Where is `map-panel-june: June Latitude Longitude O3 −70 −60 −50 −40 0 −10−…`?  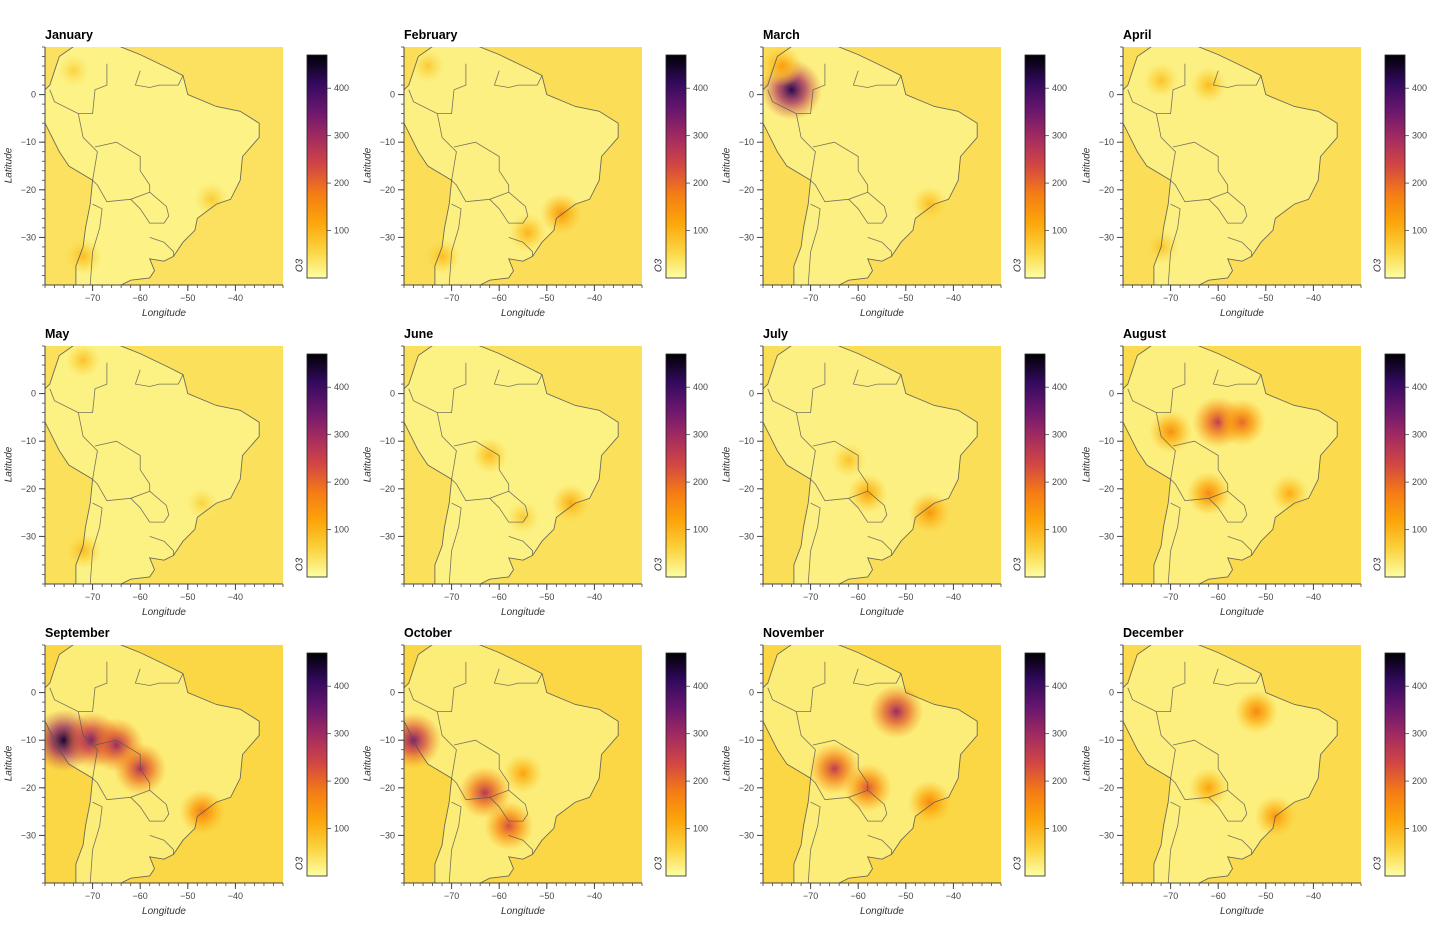 map-panel-june: June Latitude Longitude O3 −70 −60 −50 −40 0 −10−… is located at coordinates (534, 447).